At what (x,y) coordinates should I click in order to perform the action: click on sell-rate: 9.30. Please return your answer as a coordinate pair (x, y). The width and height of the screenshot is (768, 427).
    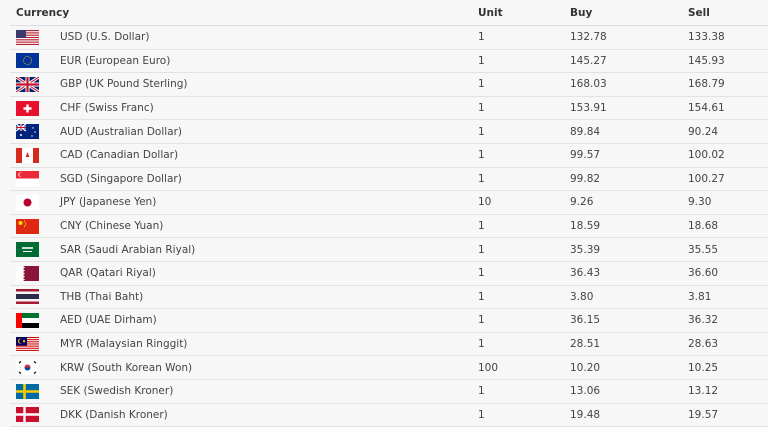
    Looking at the image, I should click on (728, 202).